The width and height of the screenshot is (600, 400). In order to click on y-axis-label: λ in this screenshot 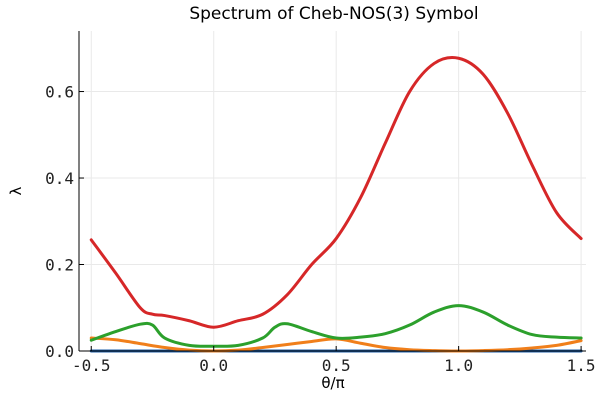, I will do `click(16, 190)`.